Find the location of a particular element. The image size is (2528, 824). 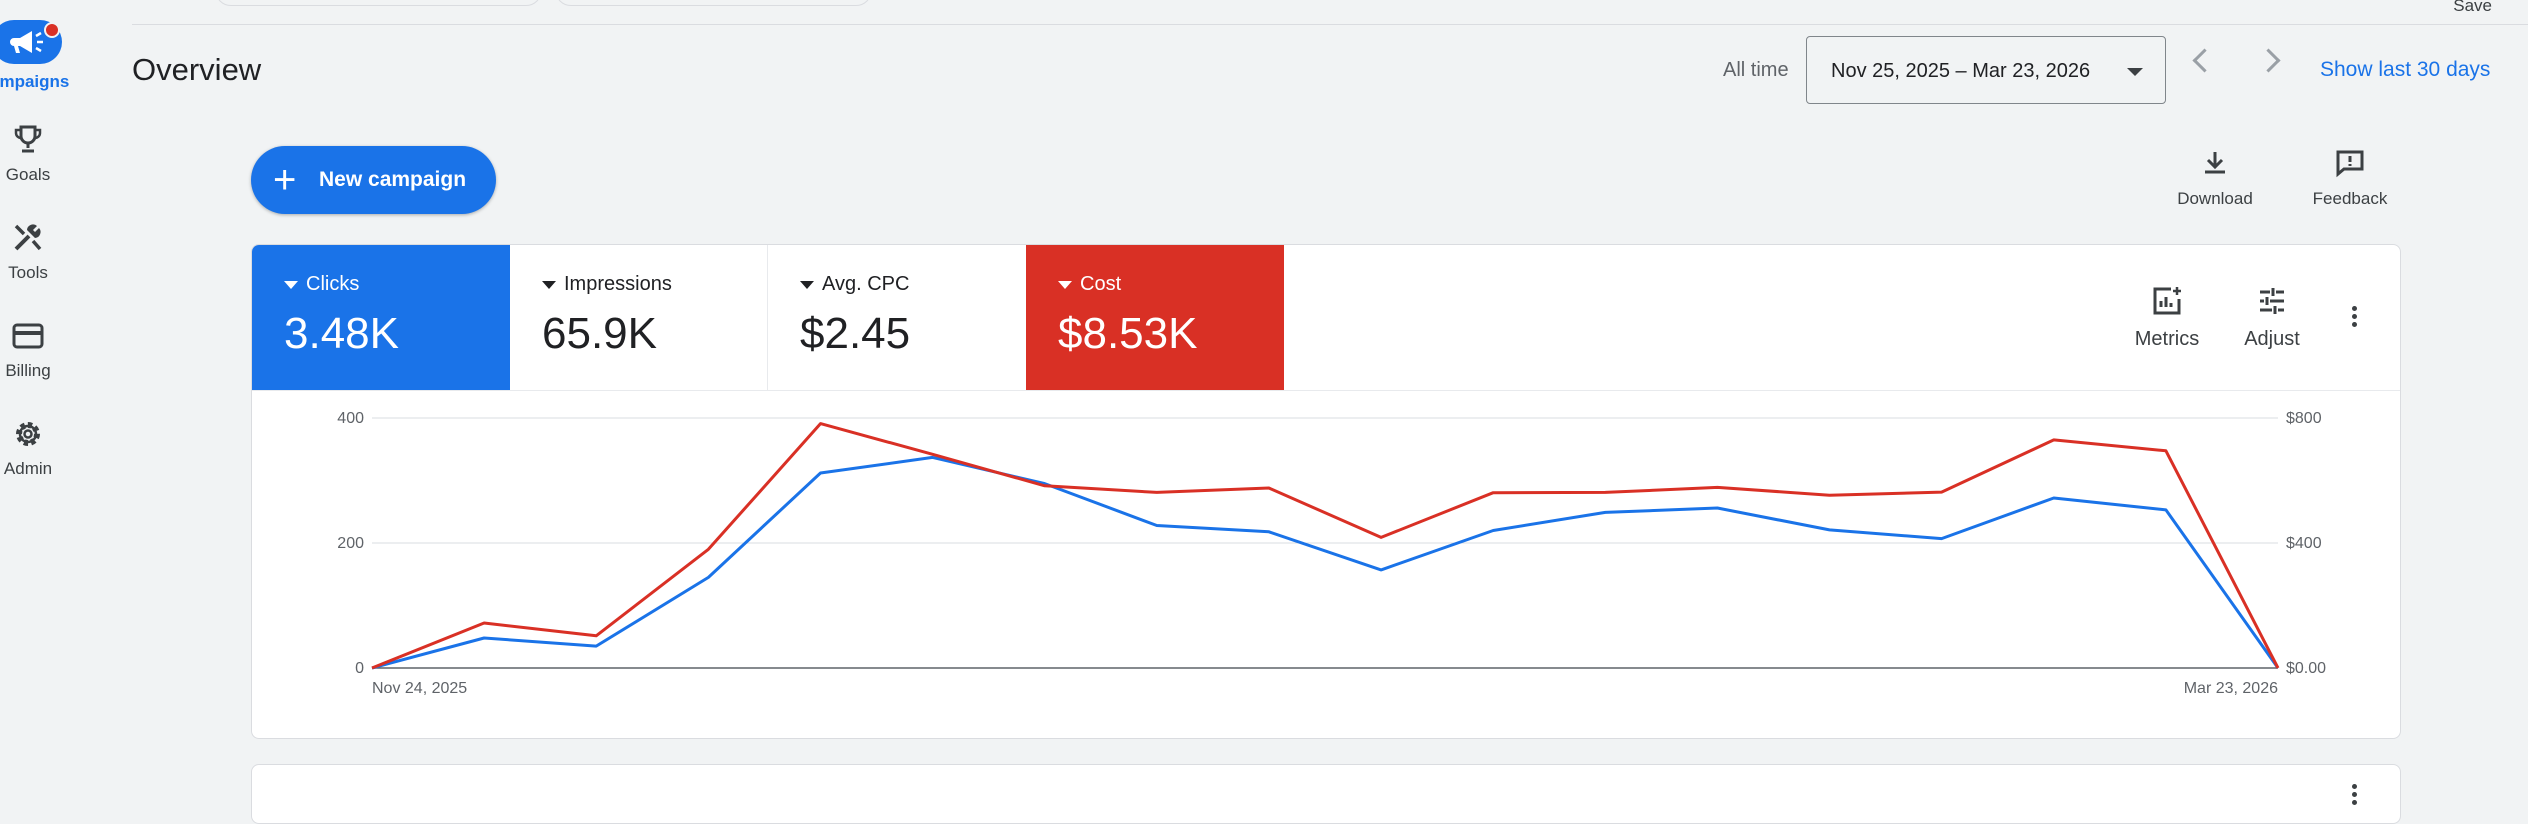

add-chart-icon is located at coordinates (2167, 301).